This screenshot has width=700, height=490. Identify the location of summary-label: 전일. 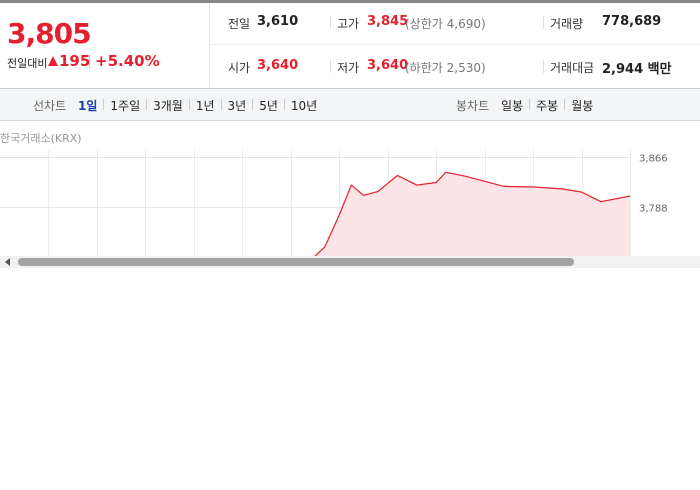
(239, 24).